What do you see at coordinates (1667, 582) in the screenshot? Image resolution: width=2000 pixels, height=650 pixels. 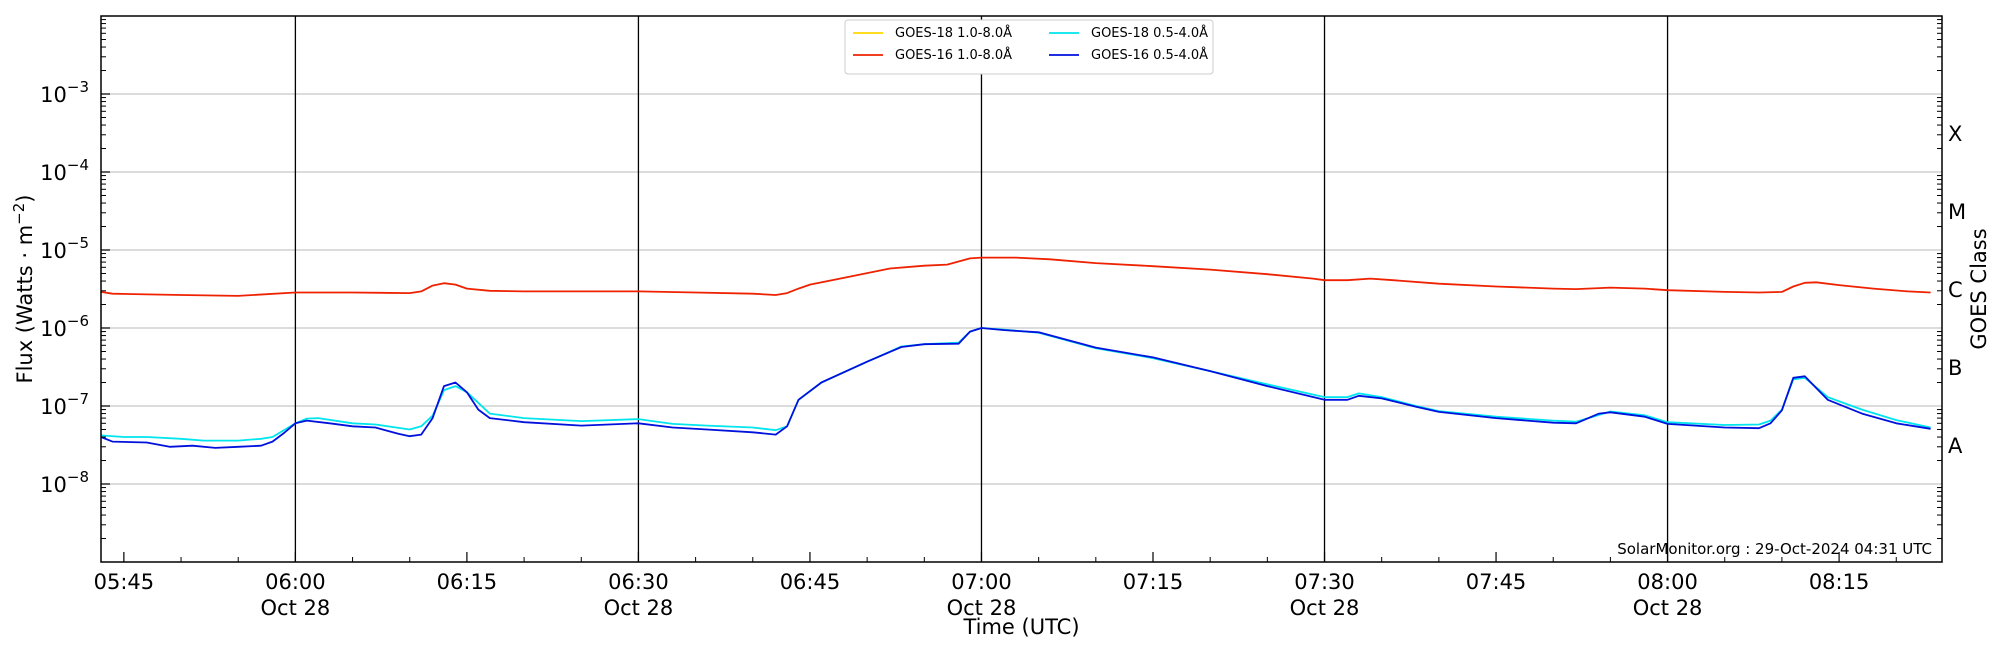 I see `x-tick-label: 08:00` at bounding box center [1667, 582].